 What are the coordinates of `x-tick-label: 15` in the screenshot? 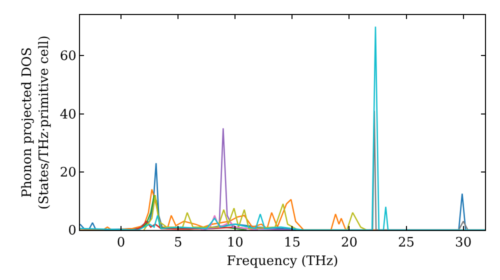 It's located at (292, 243).